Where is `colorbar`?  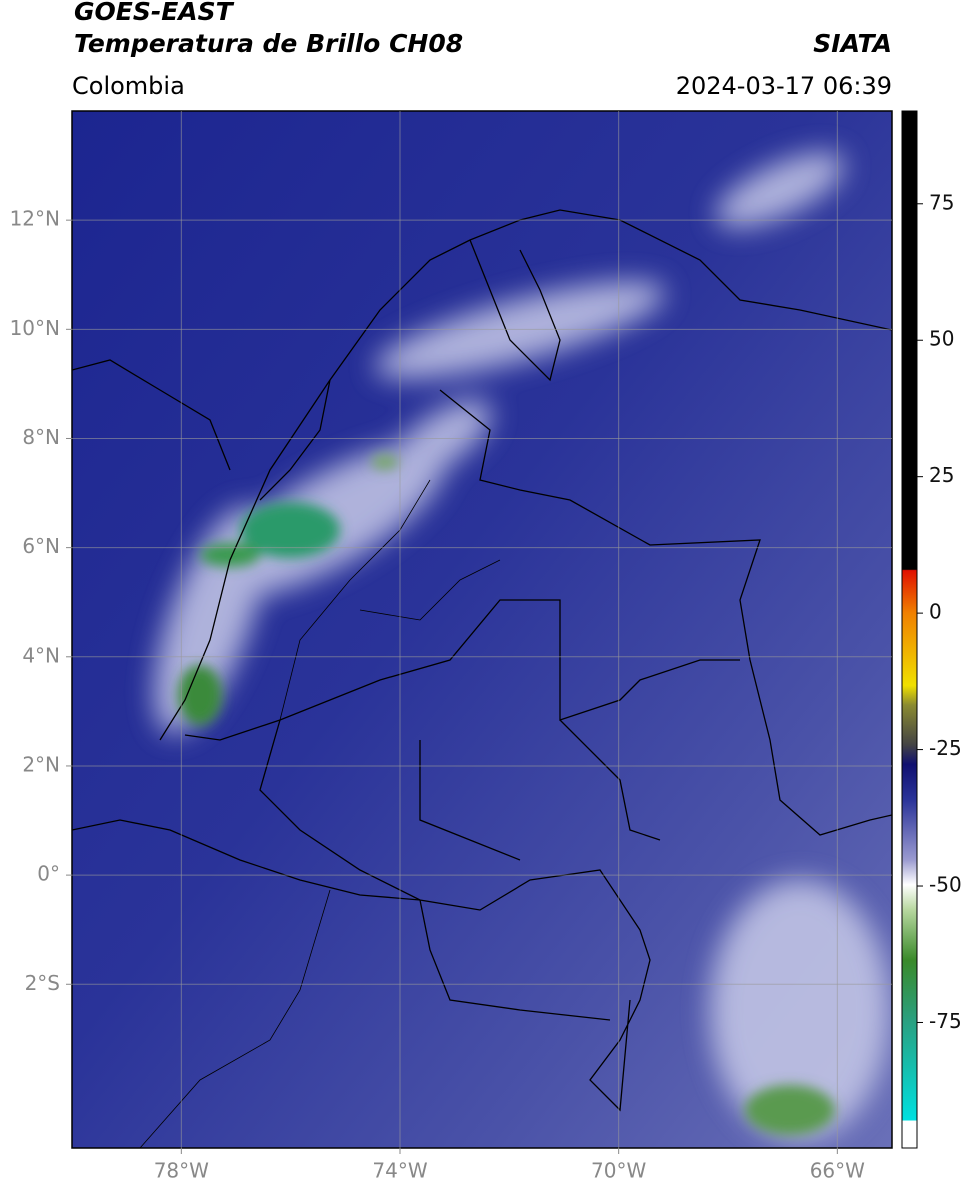
colorbar is located at coordinates (909, 629).